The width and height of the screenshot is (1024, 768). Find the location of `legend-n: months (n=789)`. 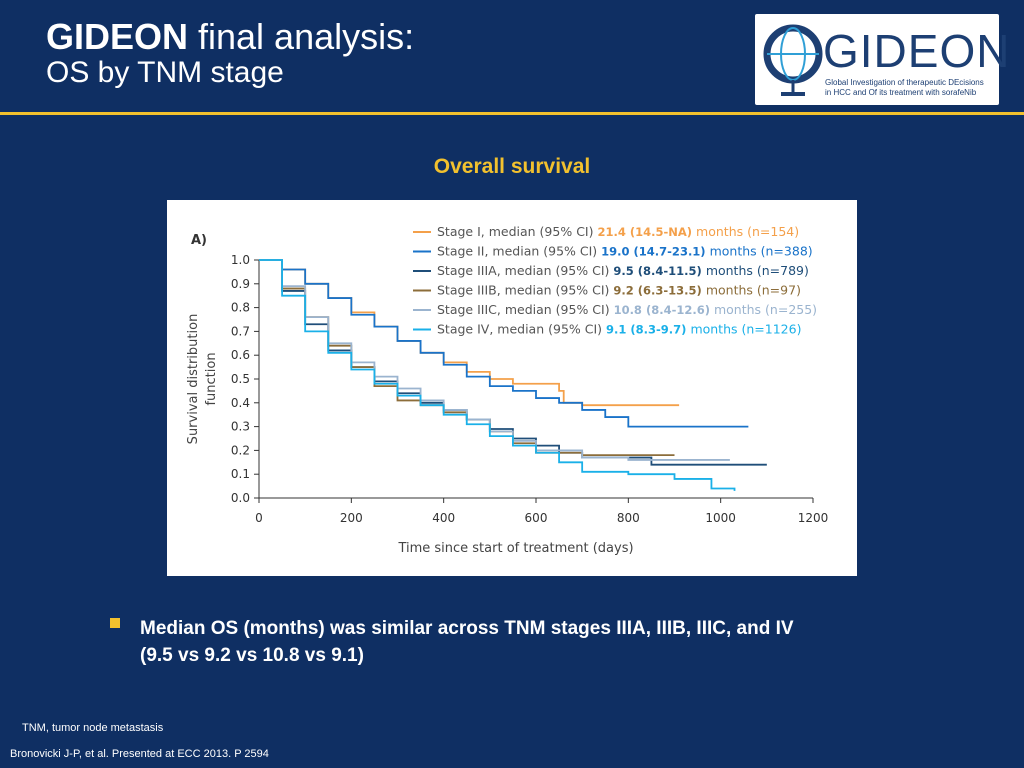

legend-n: months (n=789) is located at coordinates (757, 270).